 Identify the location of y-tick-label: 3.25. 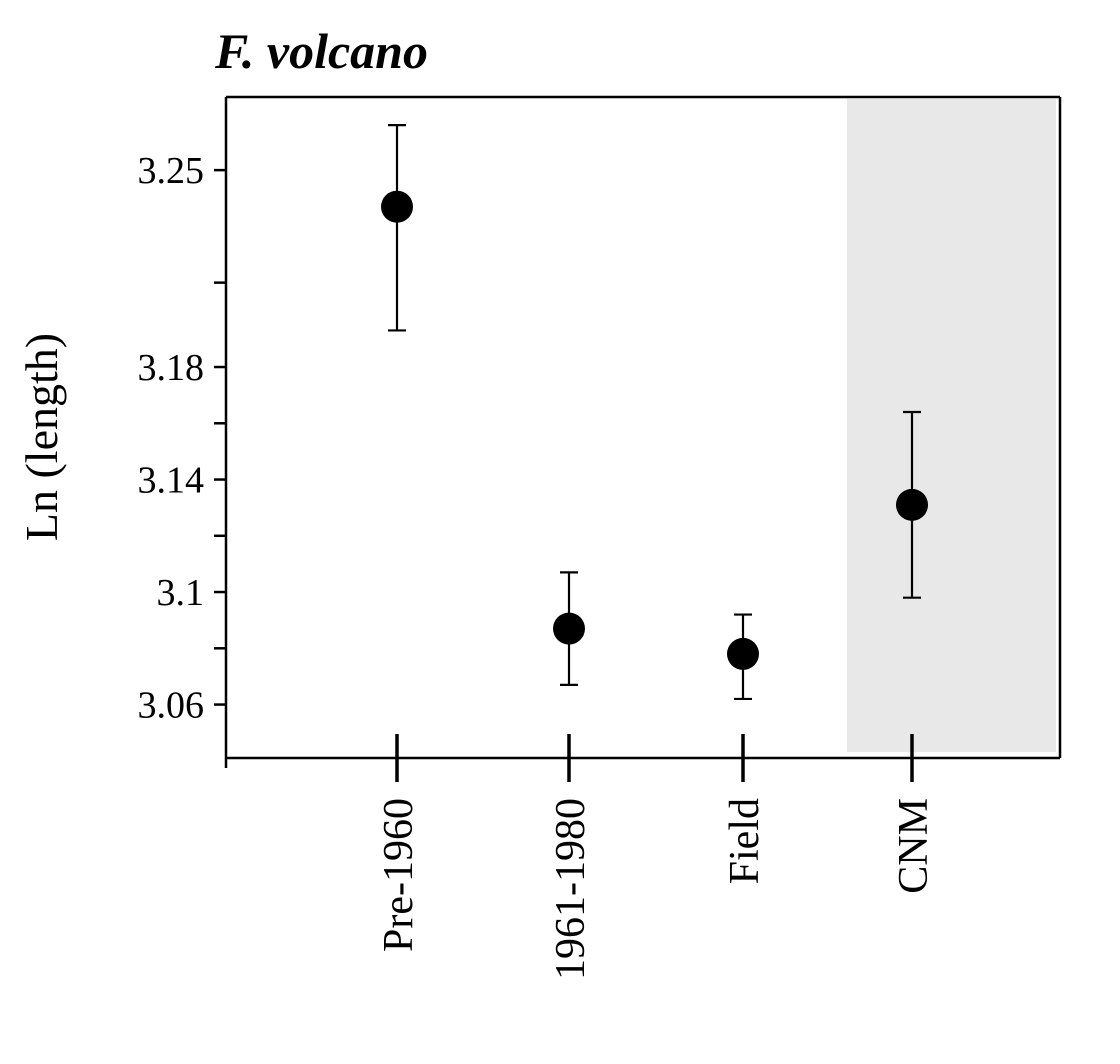
(171, 171).